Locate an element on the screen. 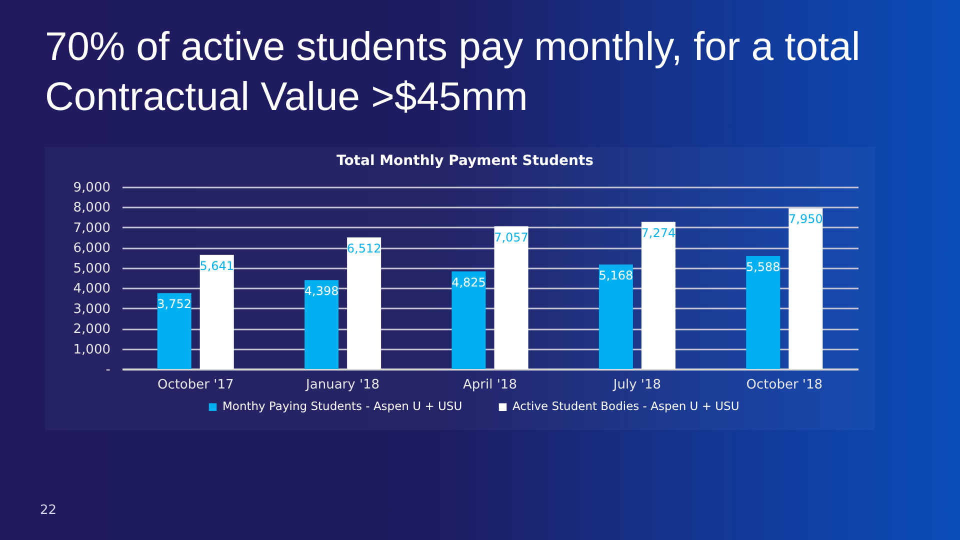  legend-label: Monthy Paying Students - Aspen U + USU is located at coordinates (342, 406).